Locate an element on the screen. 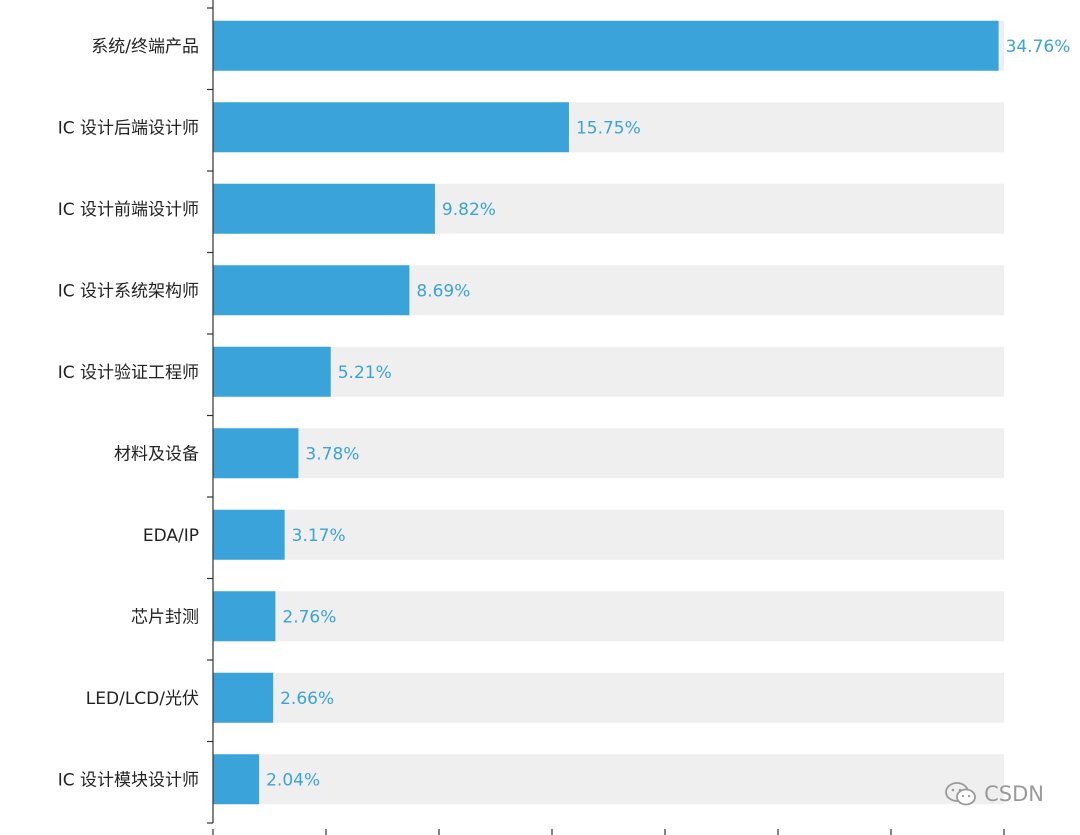  value-label: 5.21% is located at coordinates (365, 373).